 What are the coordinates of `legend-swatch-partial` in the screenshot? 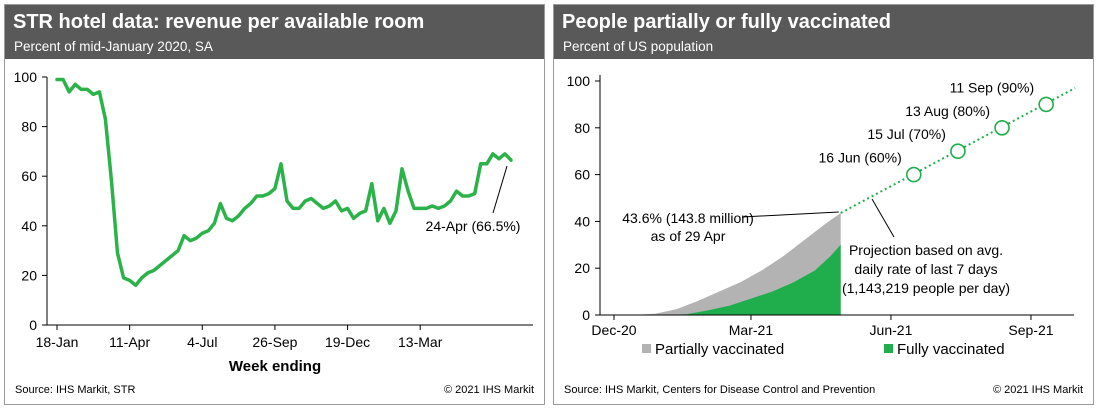 It's located at (646, 348).